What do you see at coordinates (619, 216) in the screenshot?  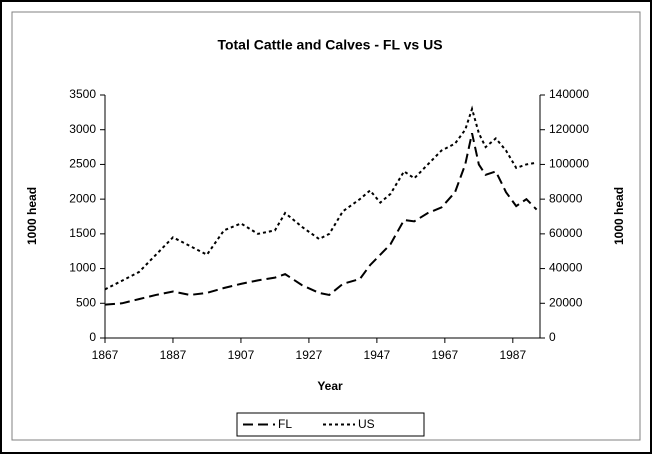 I see `y2-axis-label: 1000 head` at bounding box center [619, 216].